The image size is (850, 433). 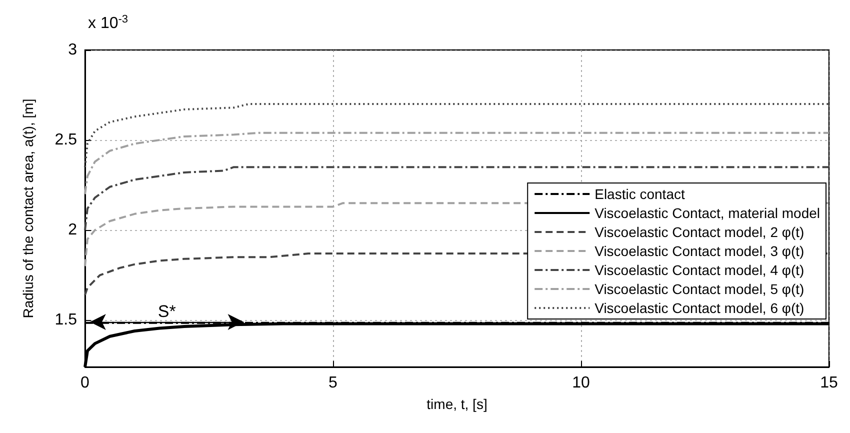 I want to click on x-tick-label: 5, so click(x=333, y=383).